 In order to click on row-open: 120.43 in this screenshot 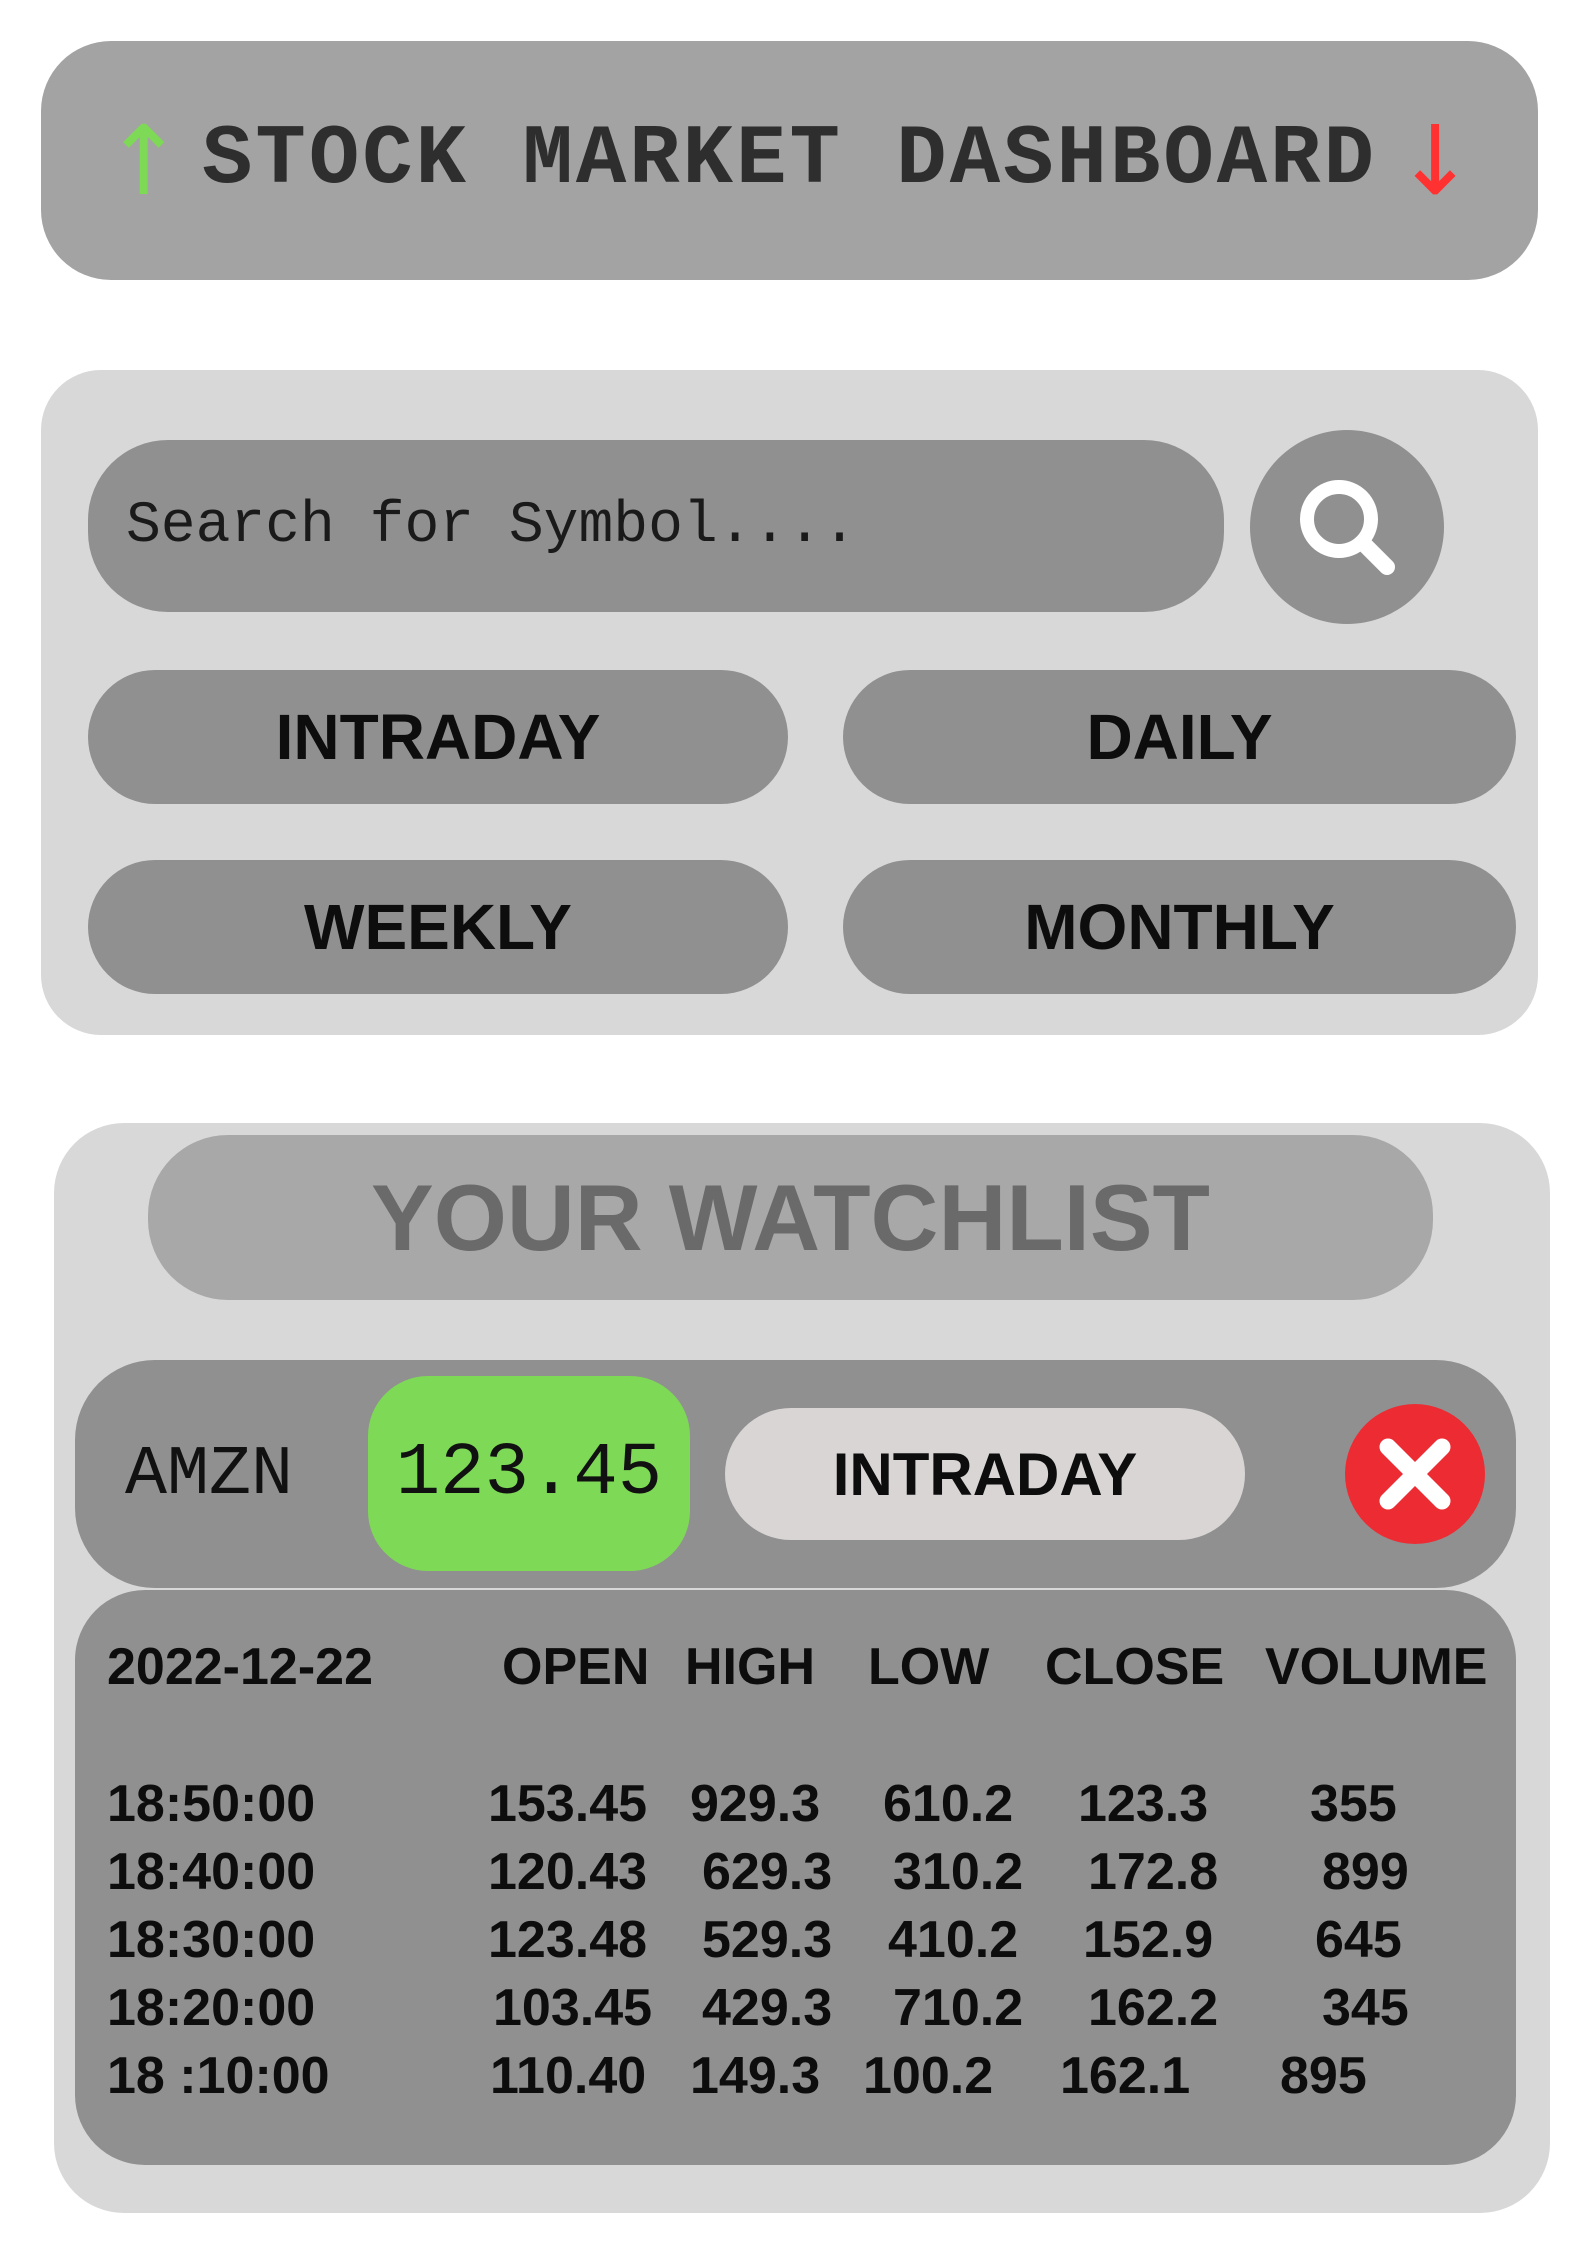, I will do `click(568, 1872)`.